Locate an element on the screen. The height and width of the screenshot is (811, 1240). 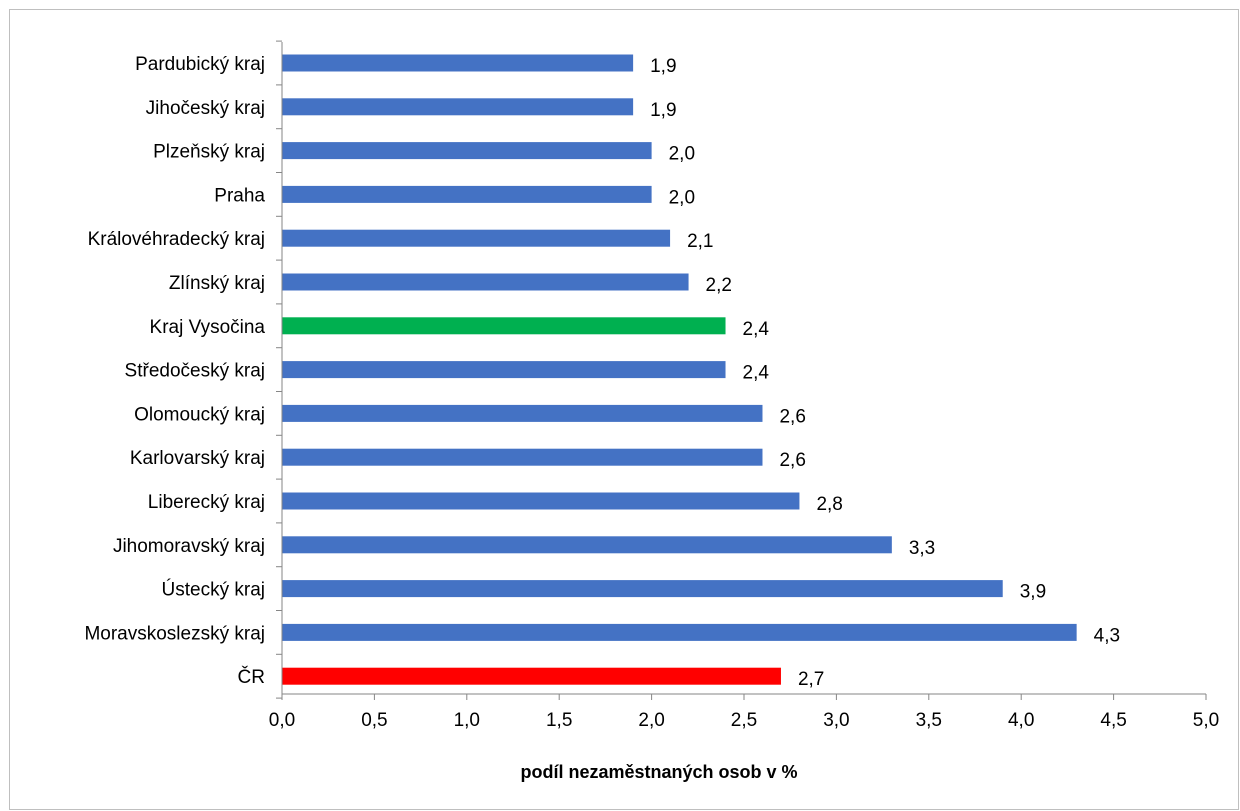
category-label: Liberecký kraj is located at coordinates (206, 502).